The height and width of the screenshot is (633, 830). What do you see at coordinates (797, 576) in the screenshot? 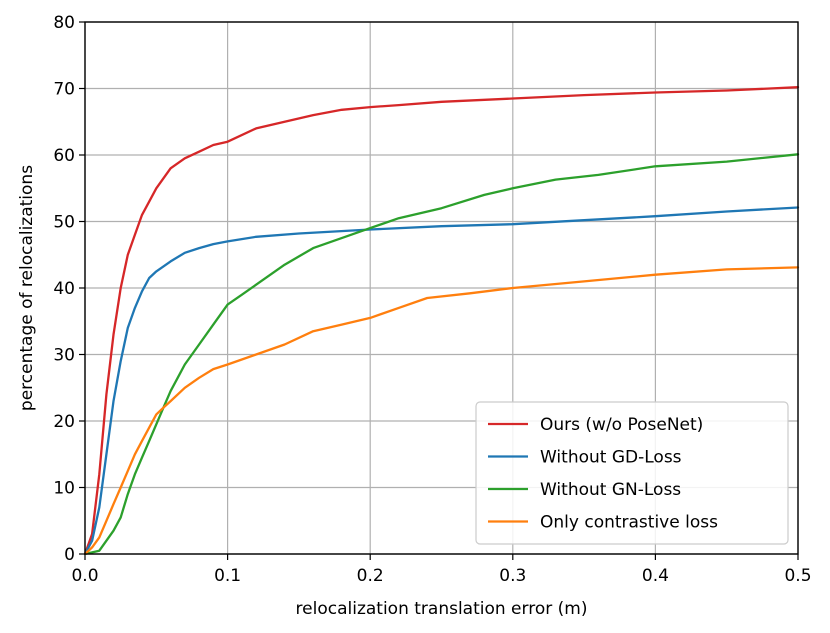
I see `x-tick-label: 0.5` at bounding box center [797, 576].